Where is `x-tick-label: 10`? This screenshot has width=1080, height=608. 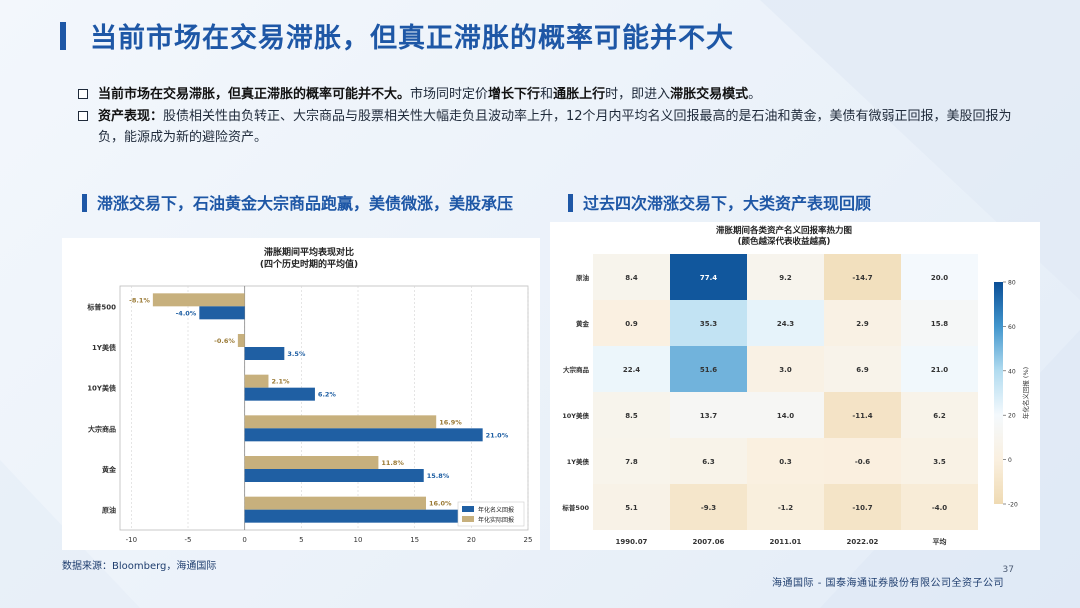
x-tick-label: 10 is located at coordinates (358, 540).